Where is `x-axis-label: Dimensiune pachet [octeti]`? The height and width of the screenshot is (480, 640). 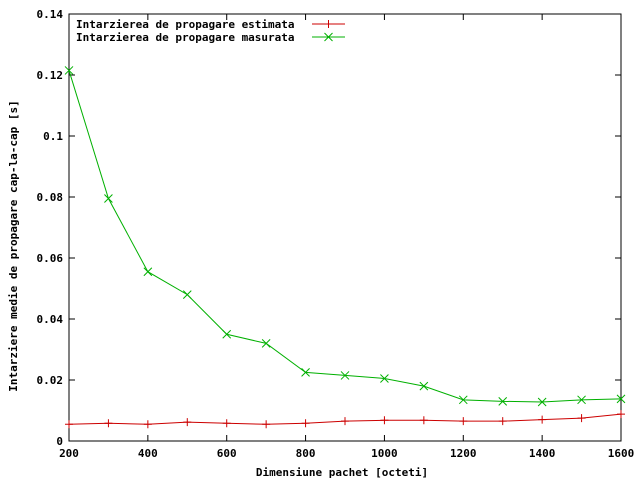 x-axis-label: Dimensiune pachet [octeti] is located at coordinates (342, 472).